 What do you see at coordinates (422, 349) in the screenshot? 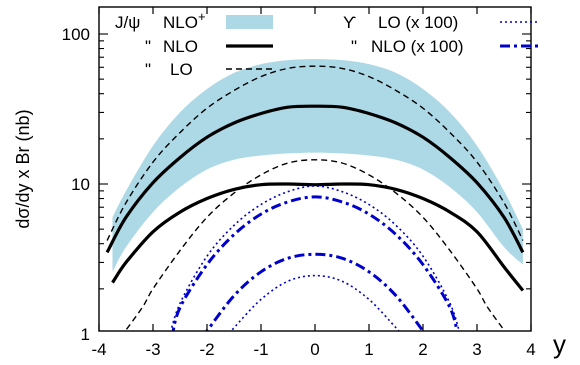
I see `x-tick-label: 2` at bounding box center [422, 349].